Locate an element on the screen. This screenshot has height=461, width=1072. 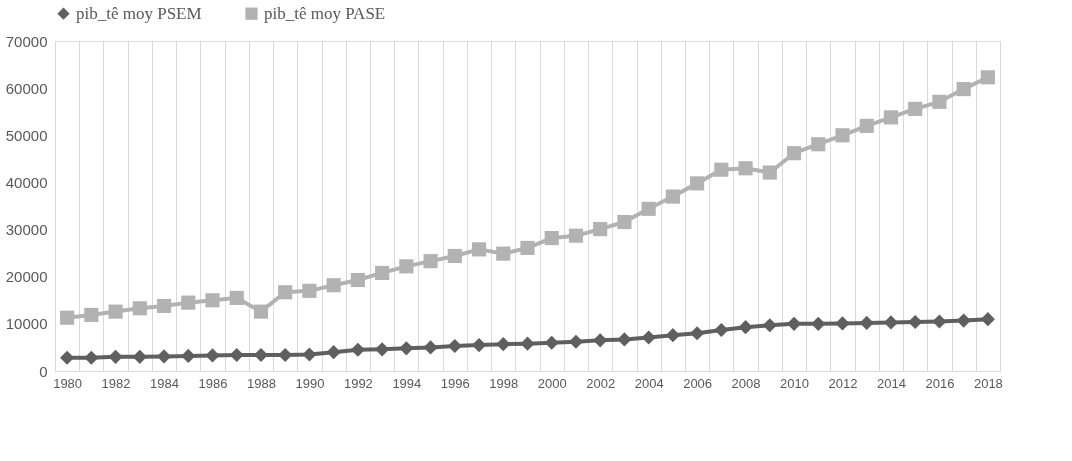
y-tick-label: 70000 is located at coordinates (26, 41).